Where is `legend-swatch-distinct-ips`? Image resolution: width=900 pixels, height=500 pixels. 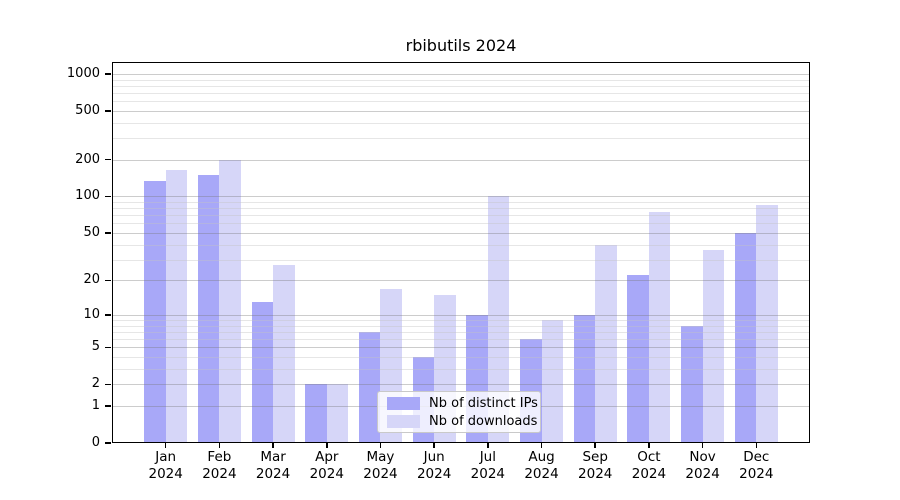
legend-swatch-distinct-ips is located at coordinates (403, 403).